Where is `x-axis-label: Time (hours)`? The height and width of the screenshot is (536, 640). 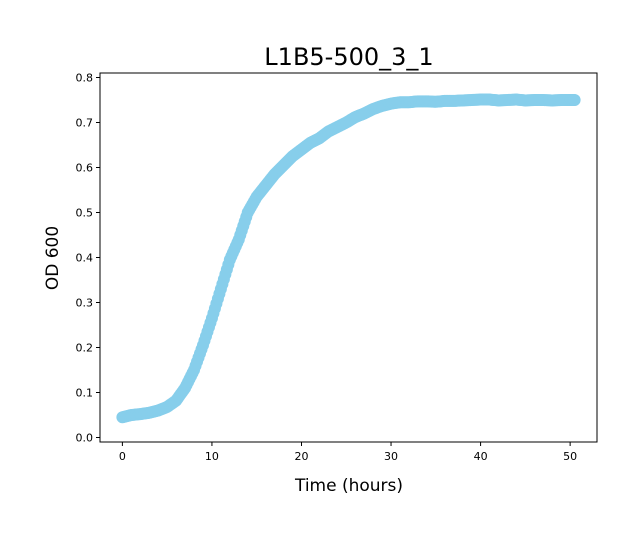
x-axis-label: Time (hours) is located at coordinates (348, 486).